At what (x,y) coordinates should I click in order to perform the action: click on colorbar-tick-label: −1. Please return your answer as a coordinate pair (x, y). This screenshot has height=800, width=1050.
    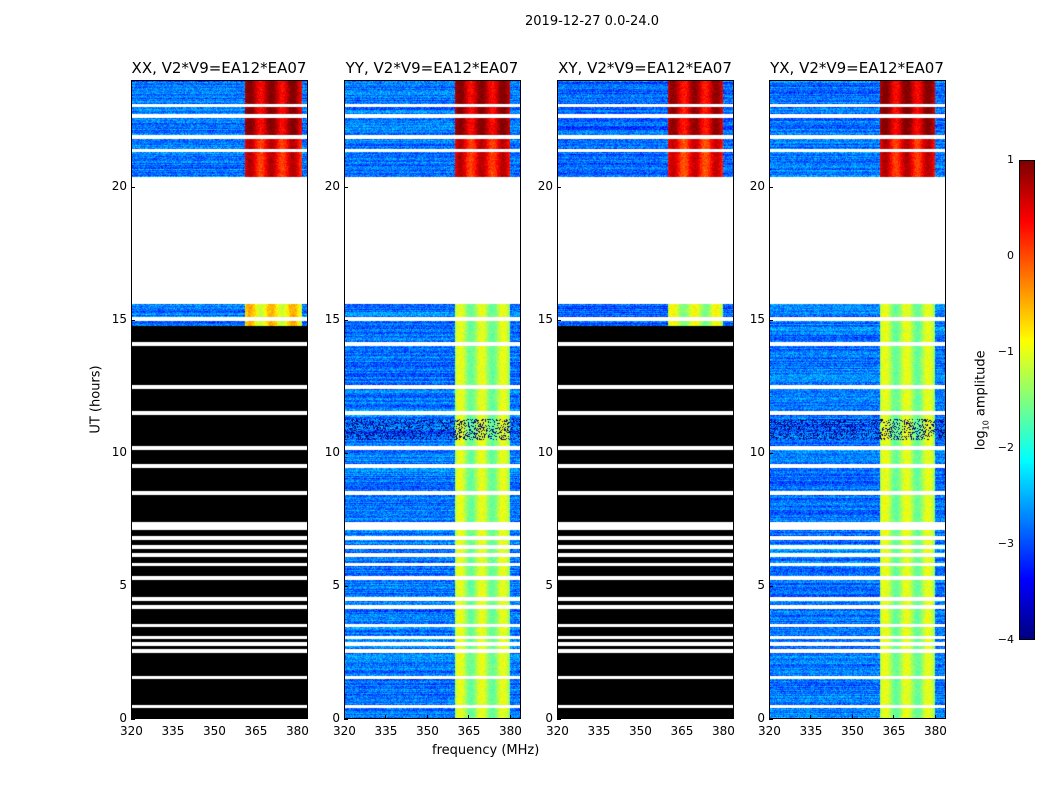
    Looking at the image, I should click on (1005, 351).